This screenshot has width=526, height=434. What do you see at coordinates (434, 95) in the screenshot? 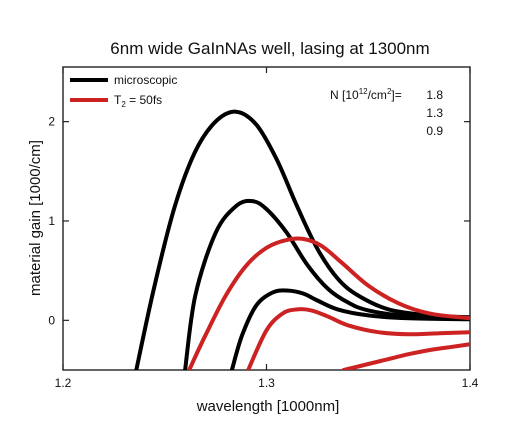
I see `density-value-1: 1.8` at bounding box center [434, 95].